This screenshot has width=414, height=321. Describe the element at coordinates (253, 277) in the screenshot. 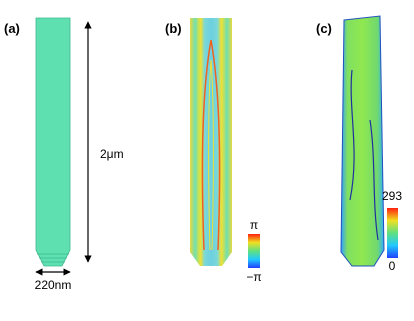

I see `colorbar-min: −π` at that location.